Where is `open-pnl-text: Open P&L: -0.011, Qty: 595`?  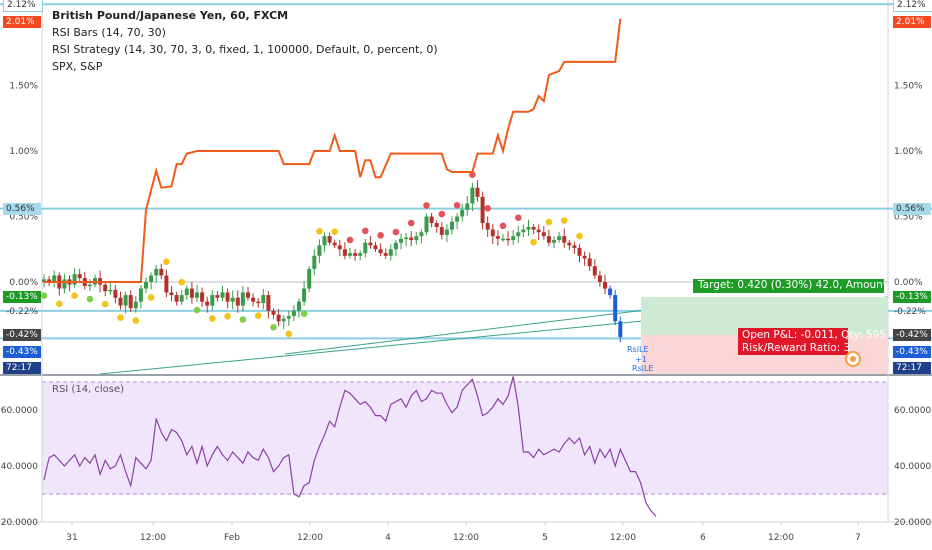 open-pnl-text: Open P&L: -0.011, Qty: 595 is located at coordinates (814, 335).